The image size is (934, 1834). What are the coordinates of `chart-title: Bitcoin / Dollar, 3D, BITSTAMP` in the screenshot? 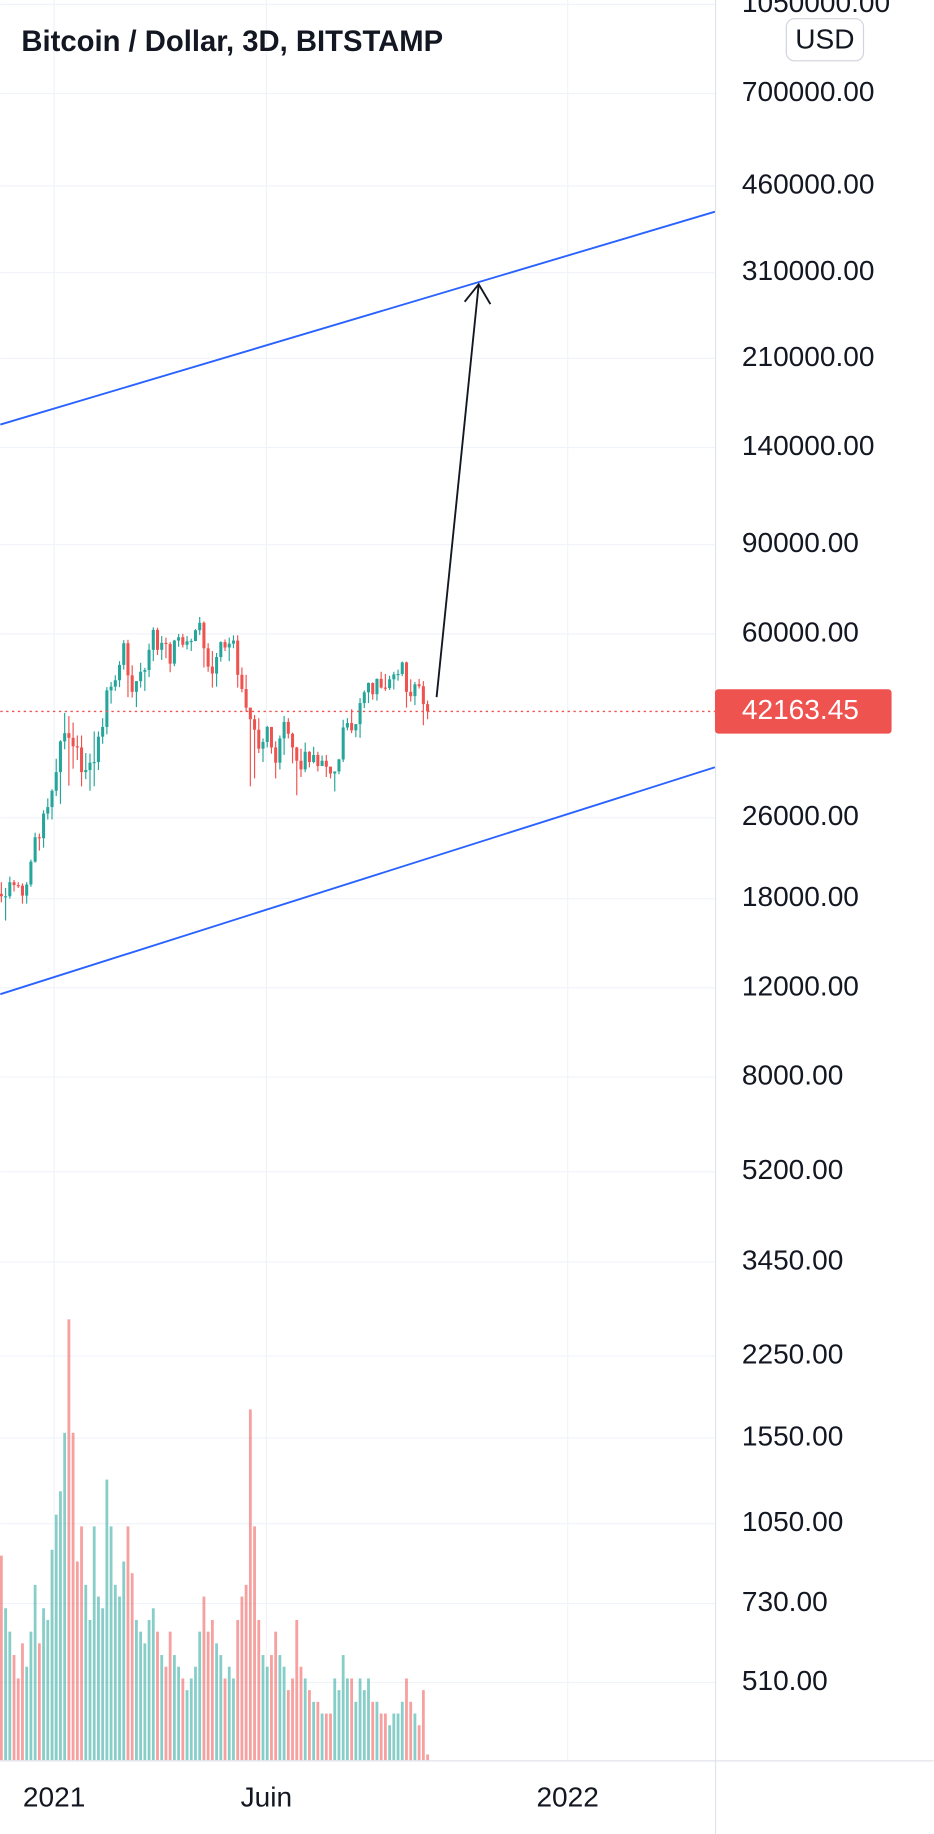 It's located at (232, 42).